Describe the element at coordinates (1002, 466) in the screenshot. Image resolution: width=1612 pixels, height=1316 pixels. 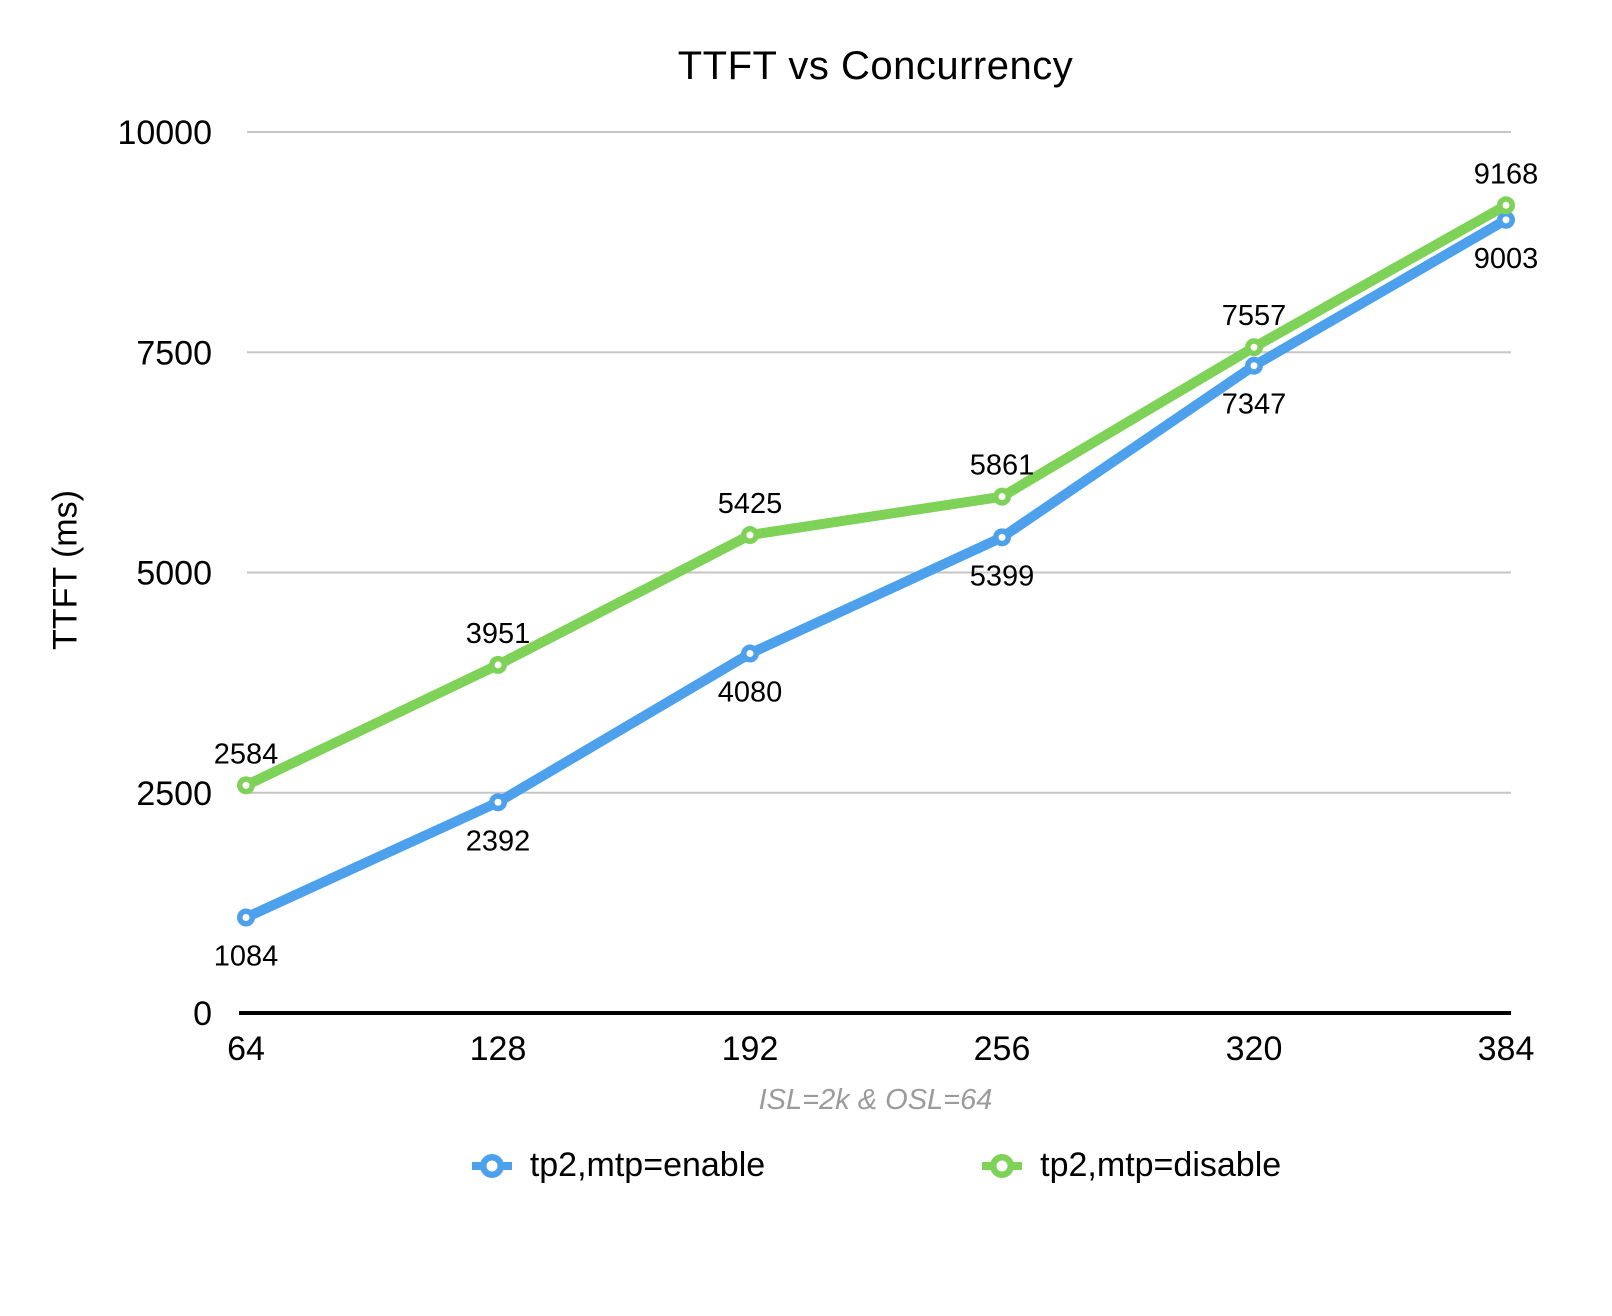
I see `data-point-label: 5861` at that location.